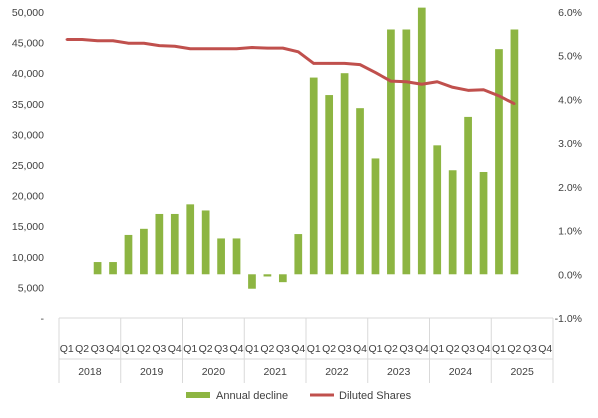 The height and width of the screenshot is (418, 598). What do you see at coordinates (375, 396) in the screenshot?
I see `legend-label-diluted-shares: Diluted Shares` at bounding box center [375, 396].